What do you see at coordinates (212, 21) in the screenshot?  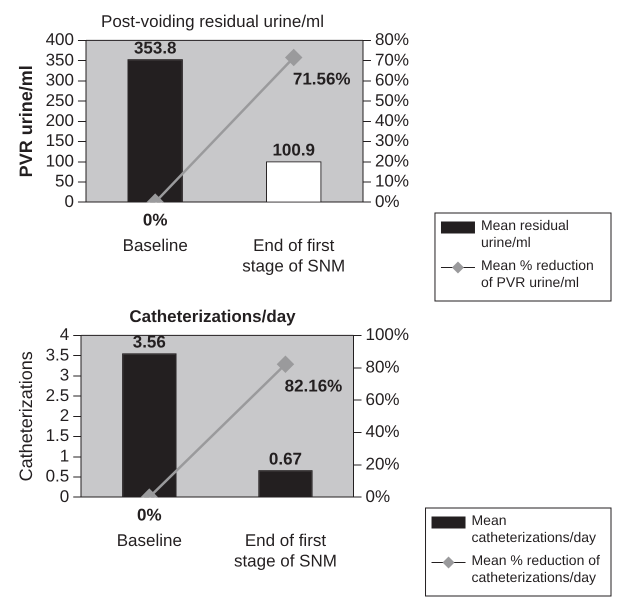 I see `chart-title: Post-voiding residual urine/ml` at bounding box center [212, 21].